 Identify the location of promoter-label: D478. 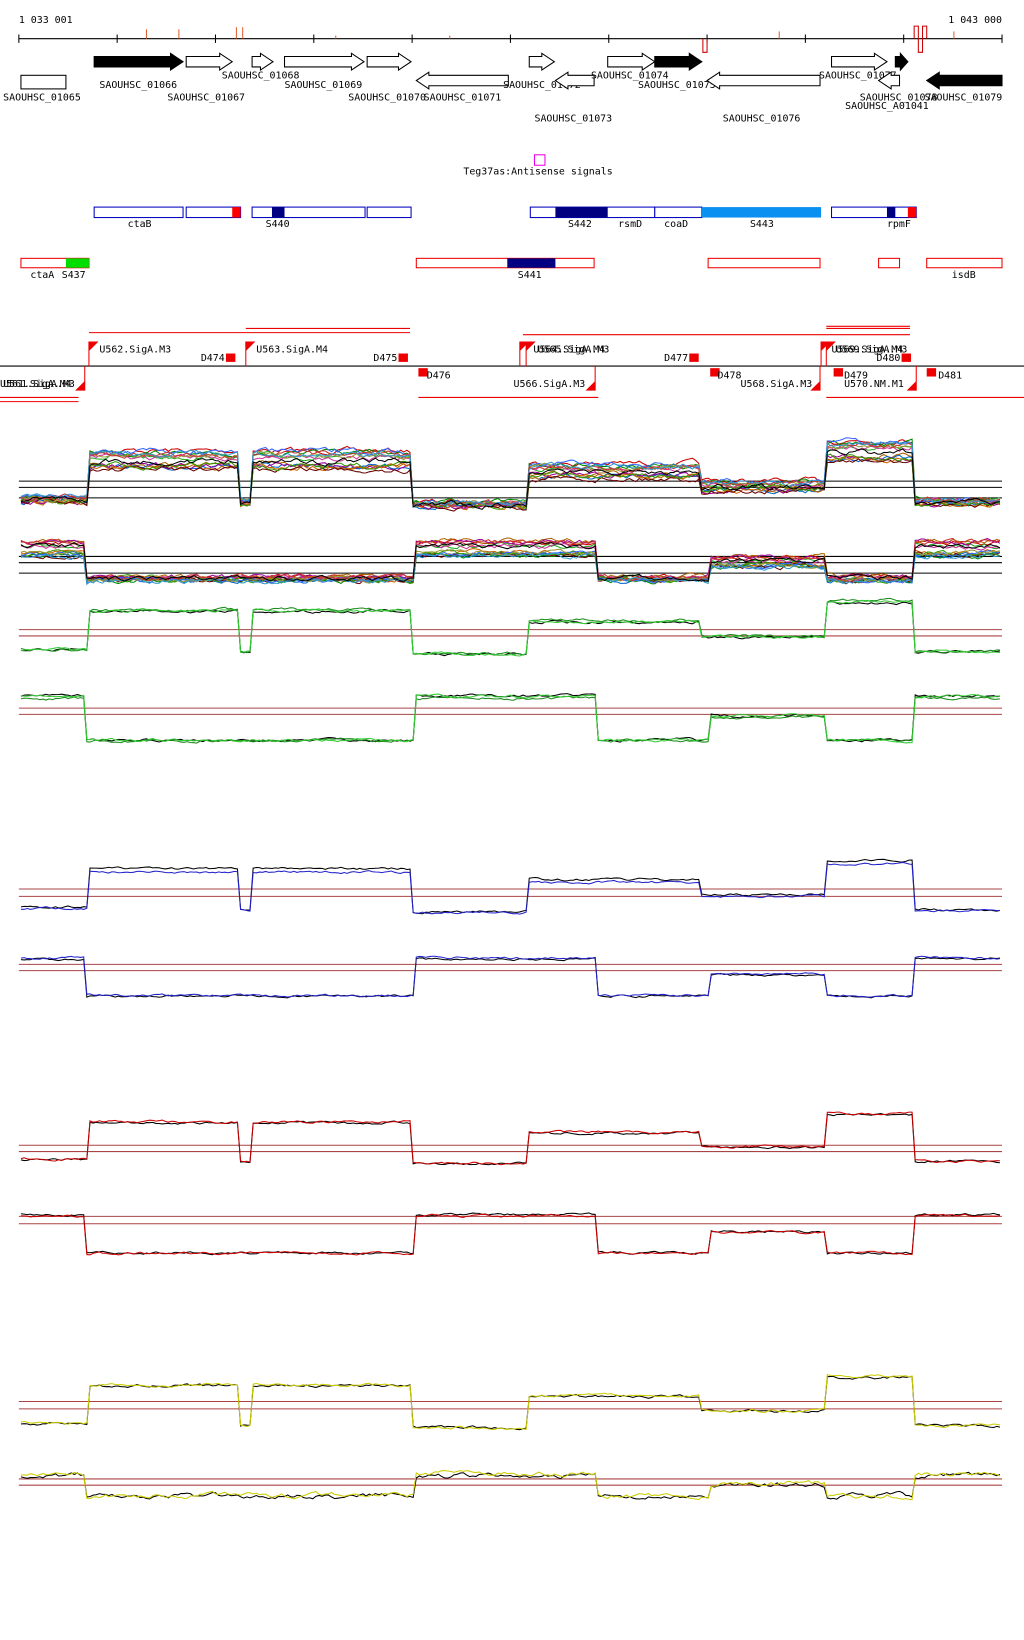
(730, 376).